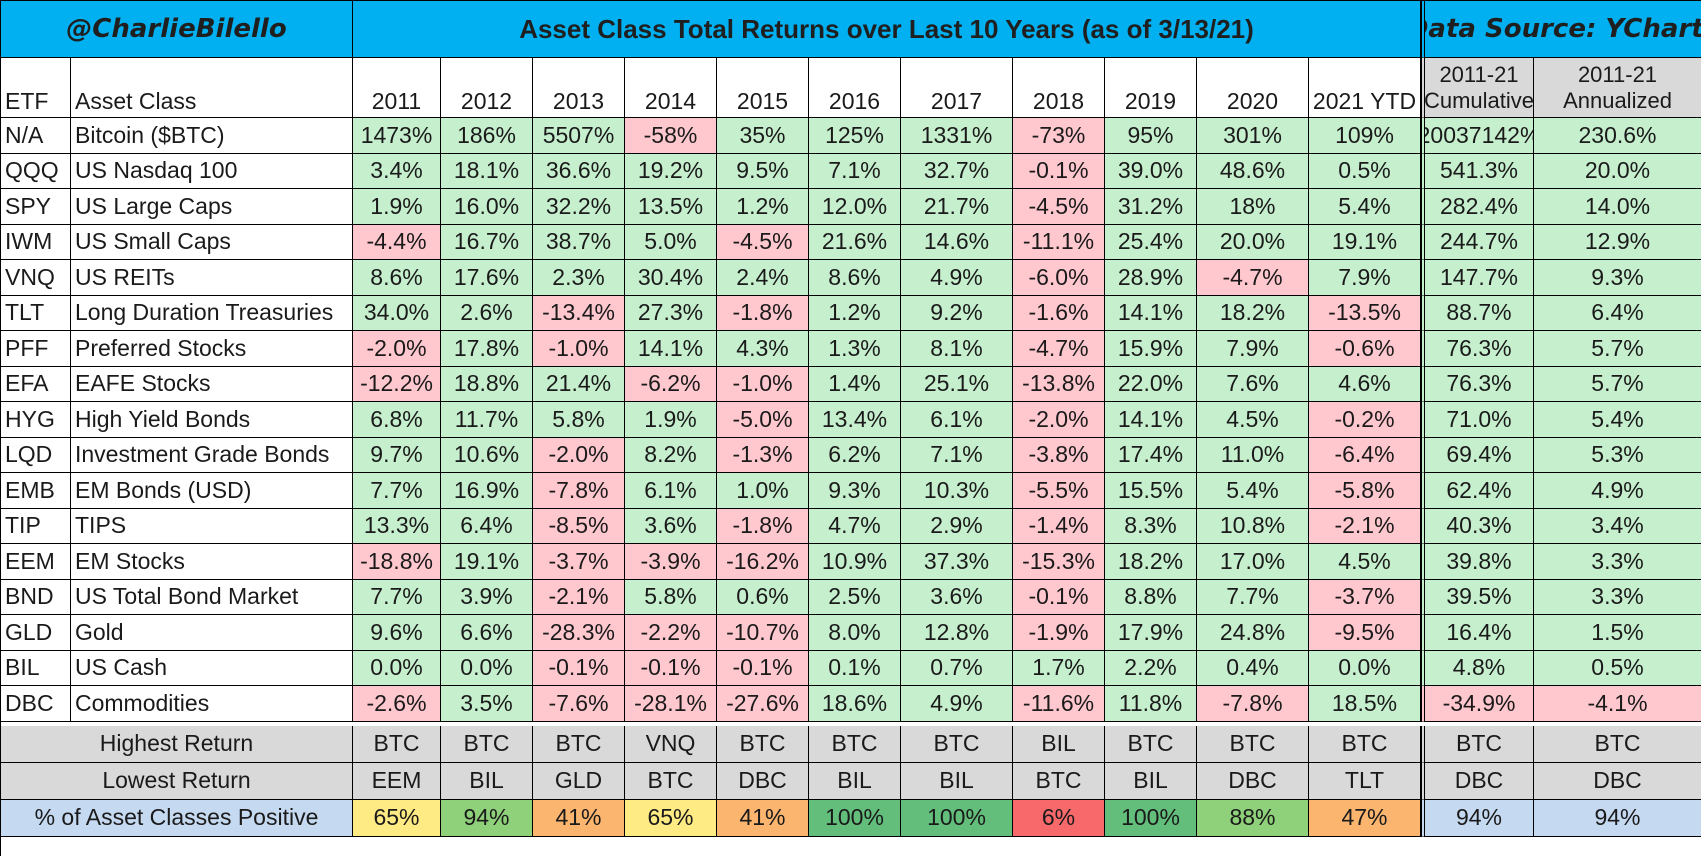  Describe the element at coordinates (1059, 384) in the screenshot. I see `return-cell: -13.8%` at that location.